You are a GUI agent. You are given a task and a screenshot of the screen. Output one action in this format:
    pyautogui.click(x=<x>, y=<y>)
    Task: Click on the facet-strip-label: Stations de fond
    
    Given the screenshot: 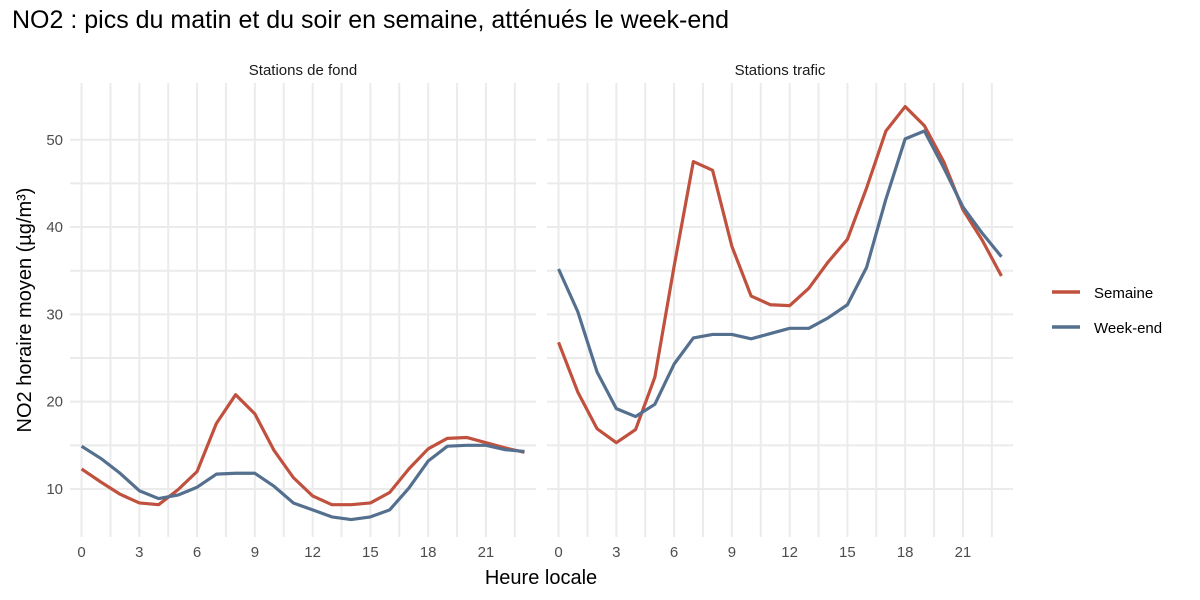 What is the action you would take?
    pyautogui.click(x=303, y=70)
    